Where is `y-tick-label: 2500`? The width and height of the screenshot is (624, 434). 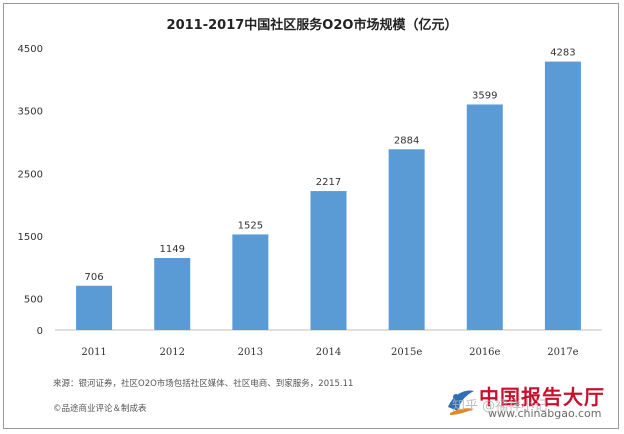 y-tick-label: 2500 is located at coordinates (30, 174).